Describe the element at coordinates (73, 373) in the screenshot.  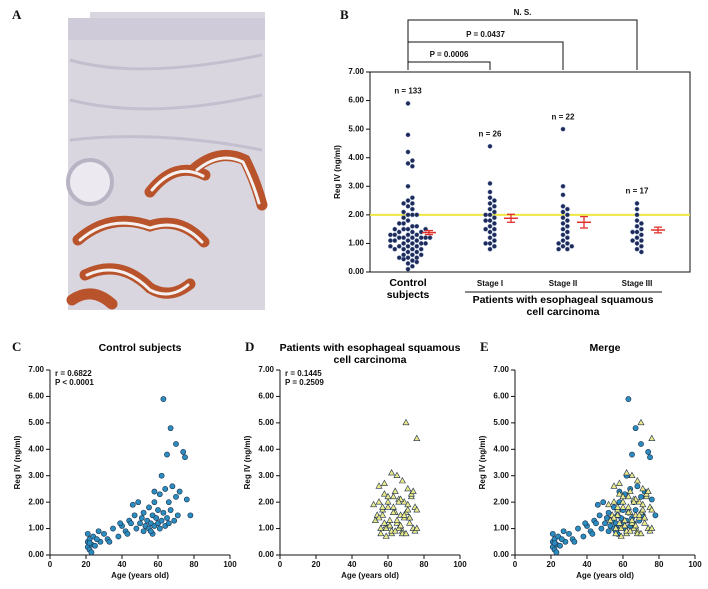
I see `annotation: r = 0.6822` at that location.